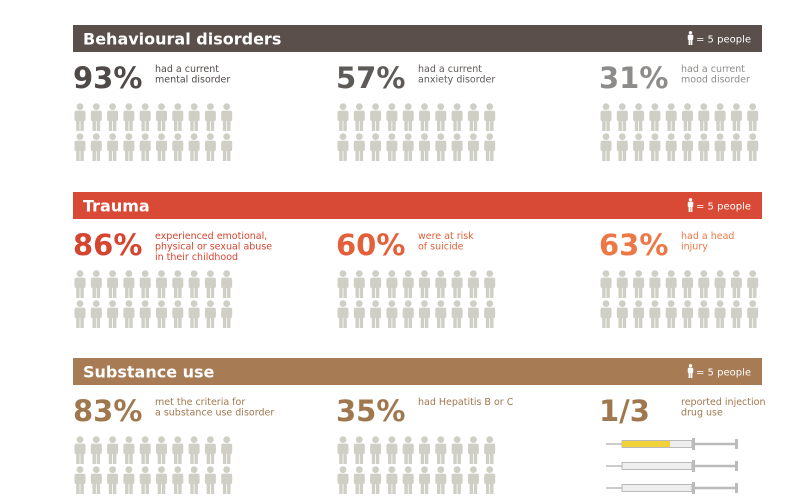 This screenshot has height=504, width=811. What do you see at coordinates (736, 488) in the screenshot?
I see `plunger-end` at bounding box center [736, 488].